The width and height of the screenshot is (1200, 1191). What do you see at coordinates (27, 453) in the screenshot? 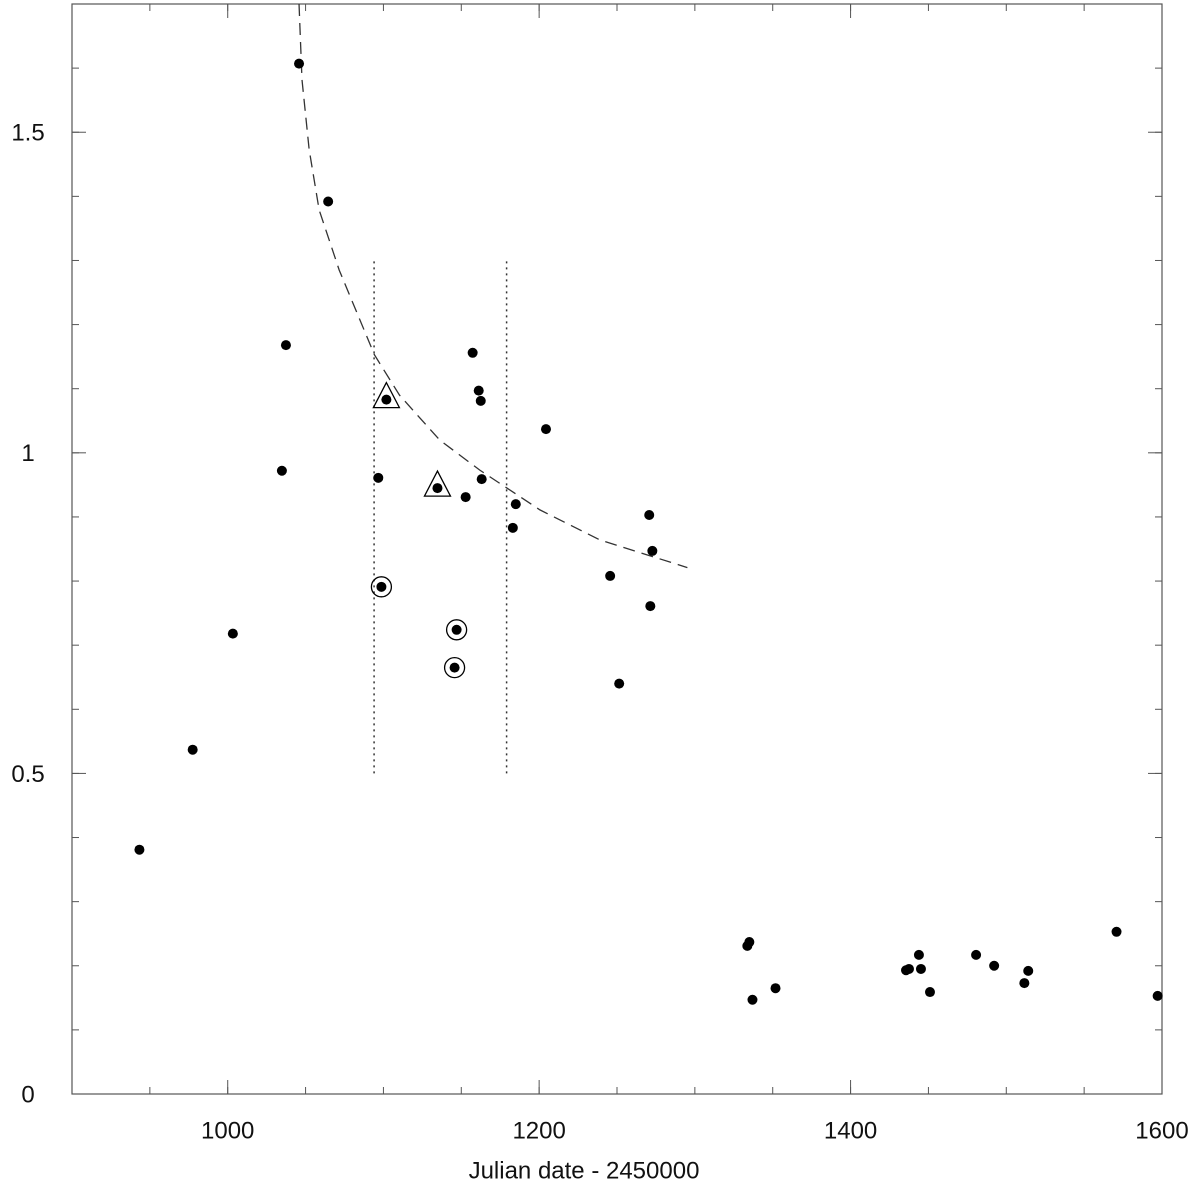
I see `y-tick-label: 1` at bounding box center [27, 453].